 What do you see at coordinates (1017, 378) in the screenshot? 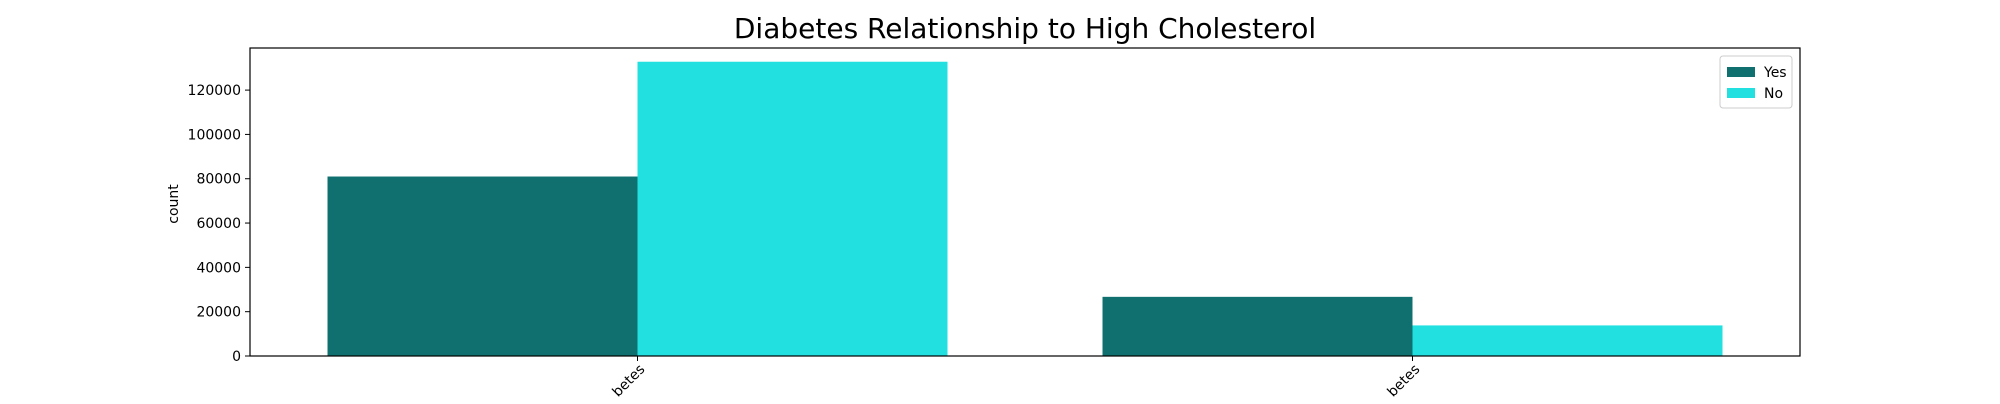
I see `x-axis-ticks: betes betes` at bounding box center [1017, 378].